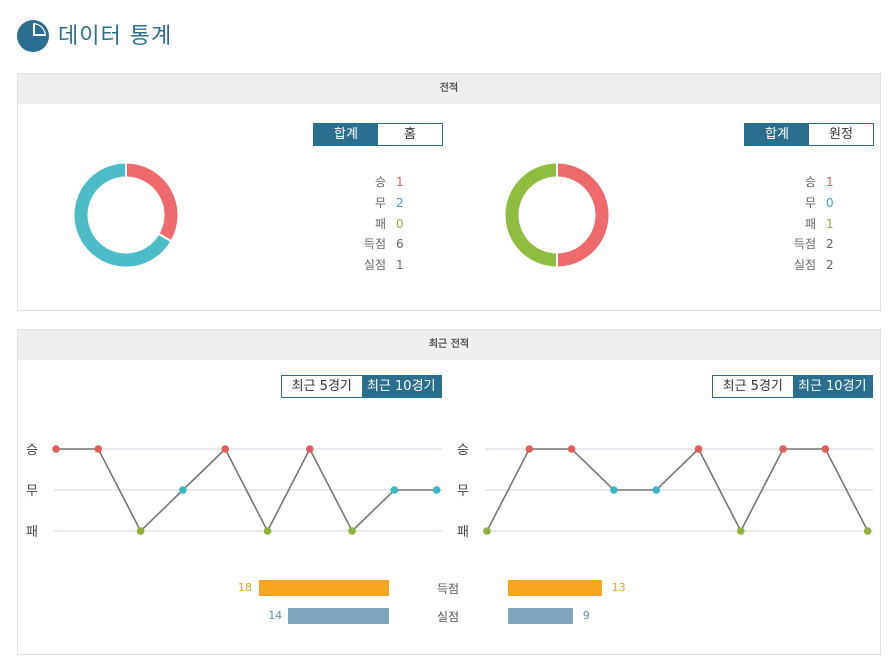 This screenshot has width=895, height=667. Describe the element at coordinates (448, 589) in the screenshot. I see `scored-label: 득점` at that location.